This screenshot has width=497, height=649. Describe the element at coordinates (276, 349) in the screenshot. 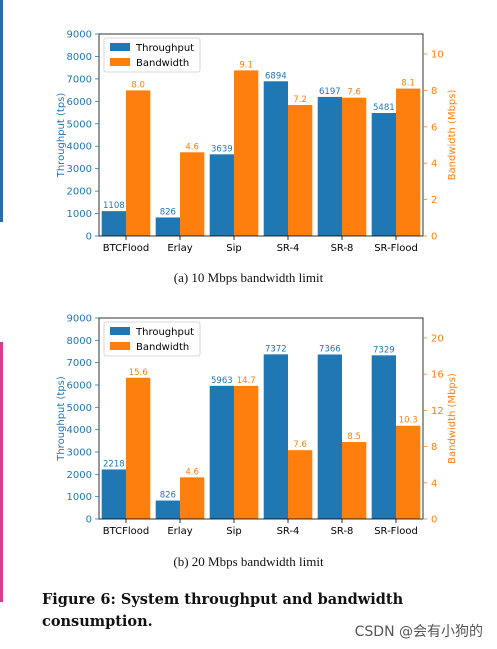

I see `throughput-data-label: 7372` at that location.